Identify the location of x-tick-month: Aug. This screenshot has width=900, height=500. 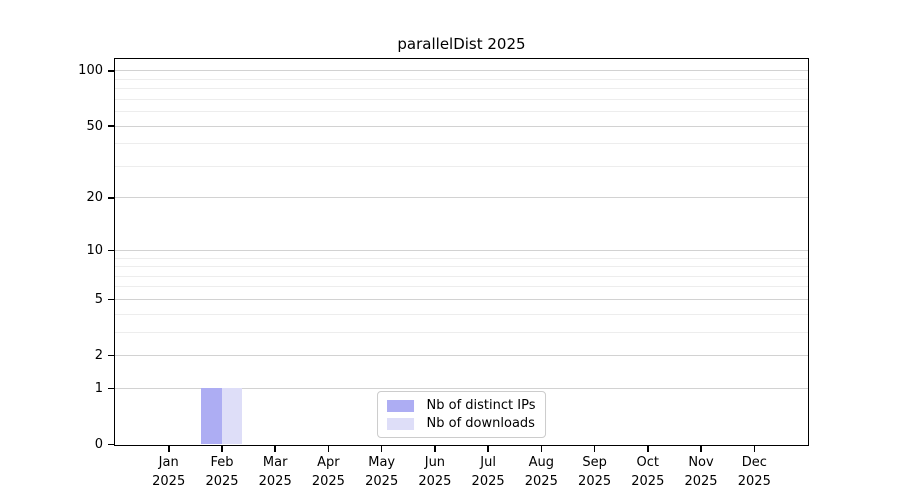
(541, 462).